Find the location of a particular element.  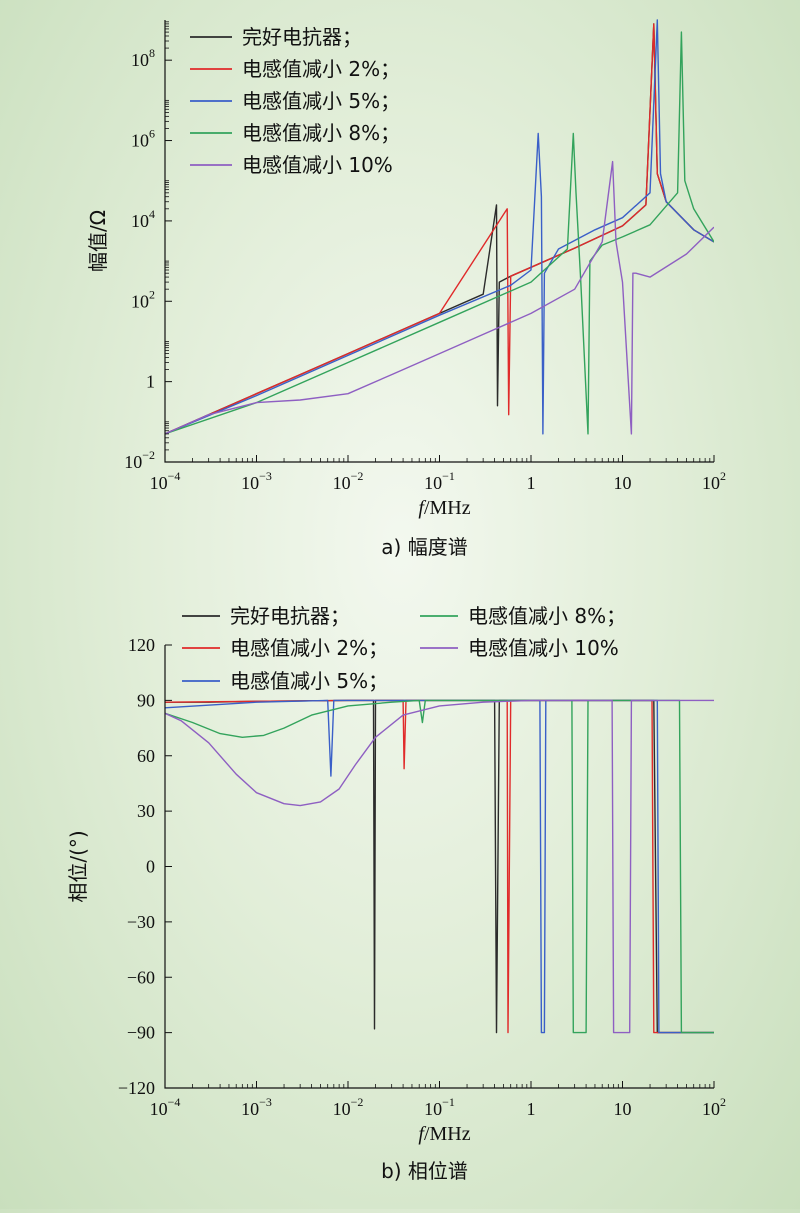

y-tick-label: −60 is located at coordinates (141, 977).